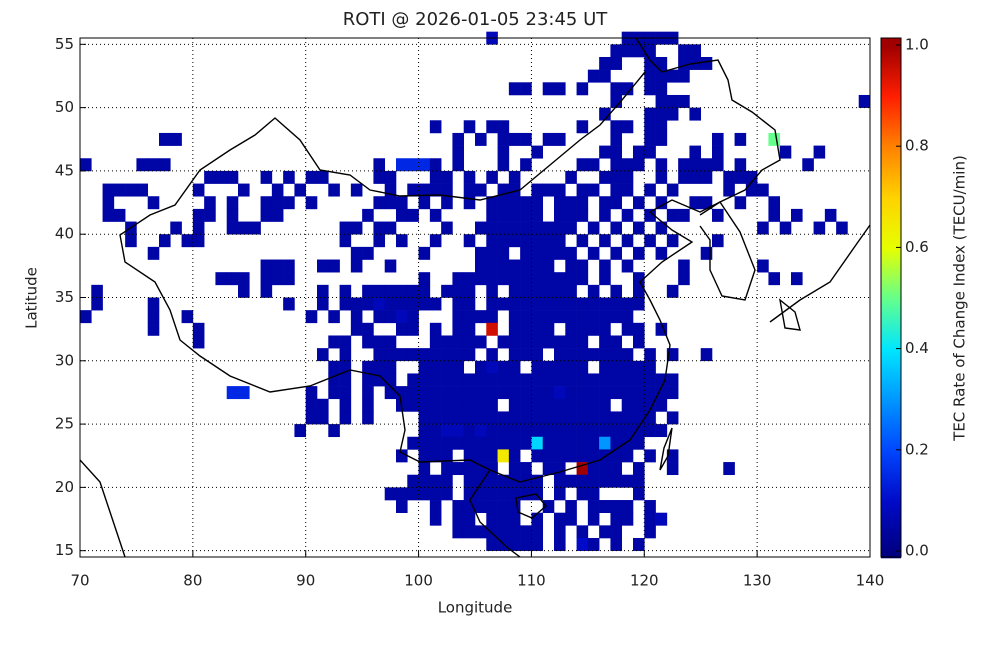  What do you see at coordinates (757, 581) in the screenshot?
I see `x-tick-label: 130` at bounding box center [757, 581].